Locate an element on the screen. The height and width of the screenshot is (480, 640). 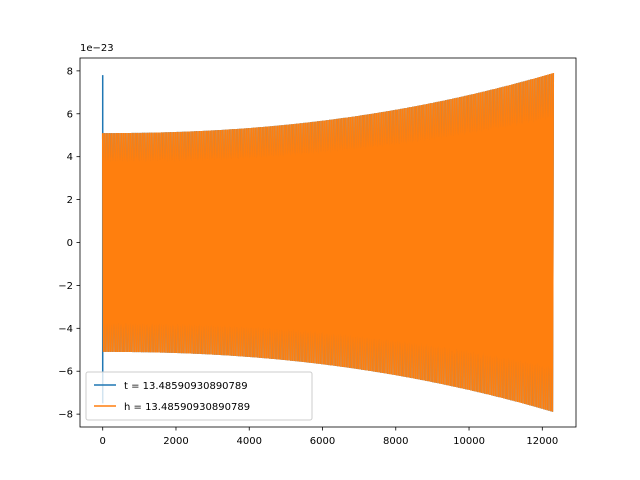
x-tick-label: 4000 is located at coordinates (249, 441).